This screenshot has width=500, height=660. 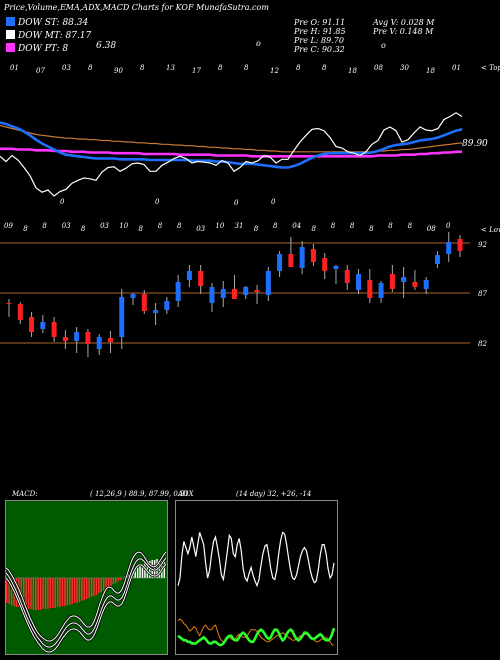 I want to click on stray-mark: o, so click(x=383, y=45).